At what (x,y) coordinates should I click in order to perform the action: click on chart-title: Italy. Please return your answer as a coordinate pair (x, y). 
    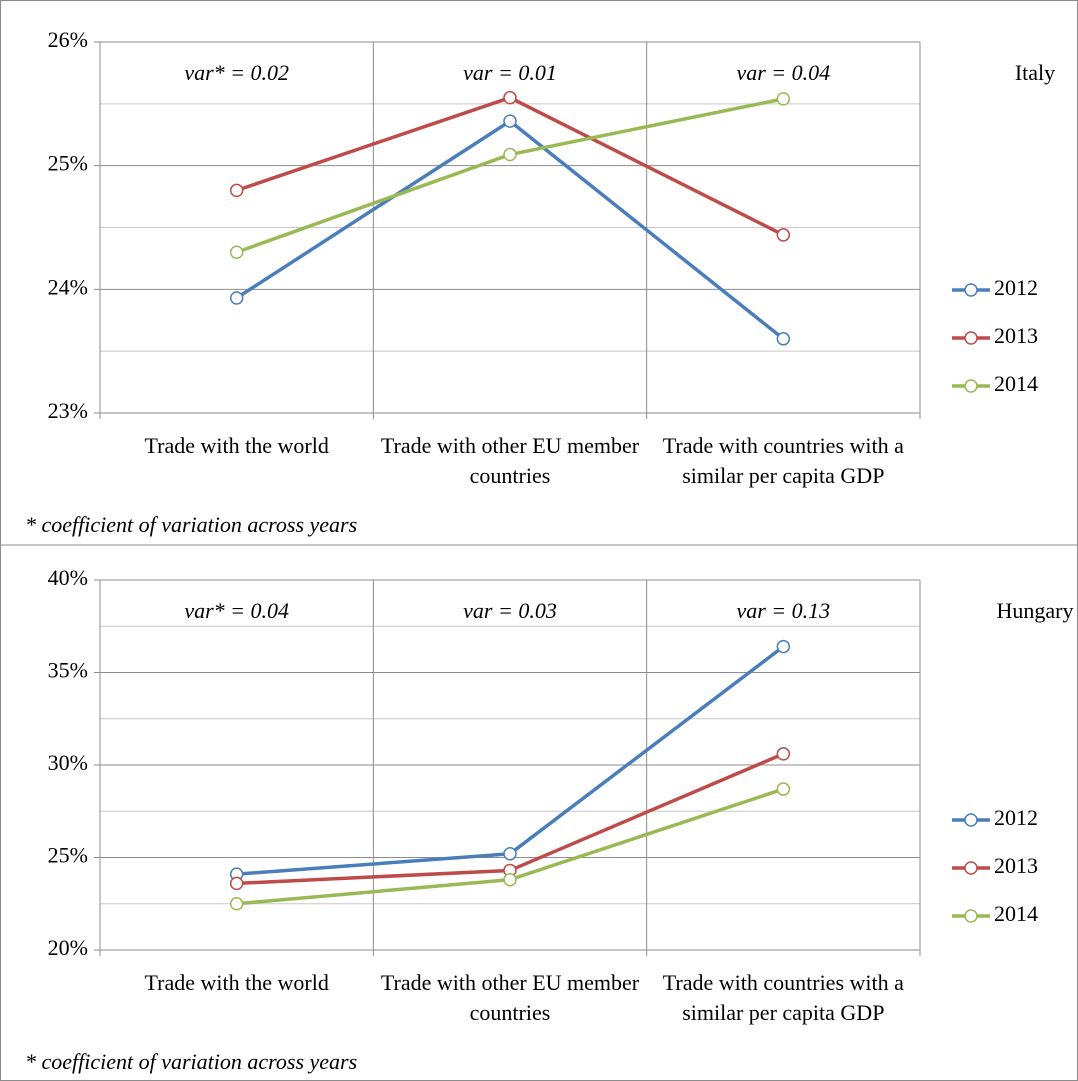
    Looking at the image, I should click on (1035, 72).